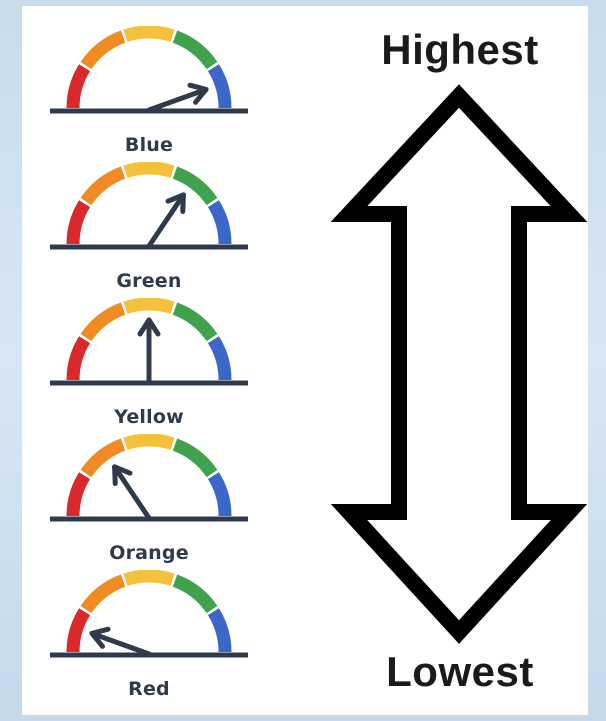 The width and height of the screenshot is (606, 721). I want to click on gauge-orange: Orange, so click(149, 499).